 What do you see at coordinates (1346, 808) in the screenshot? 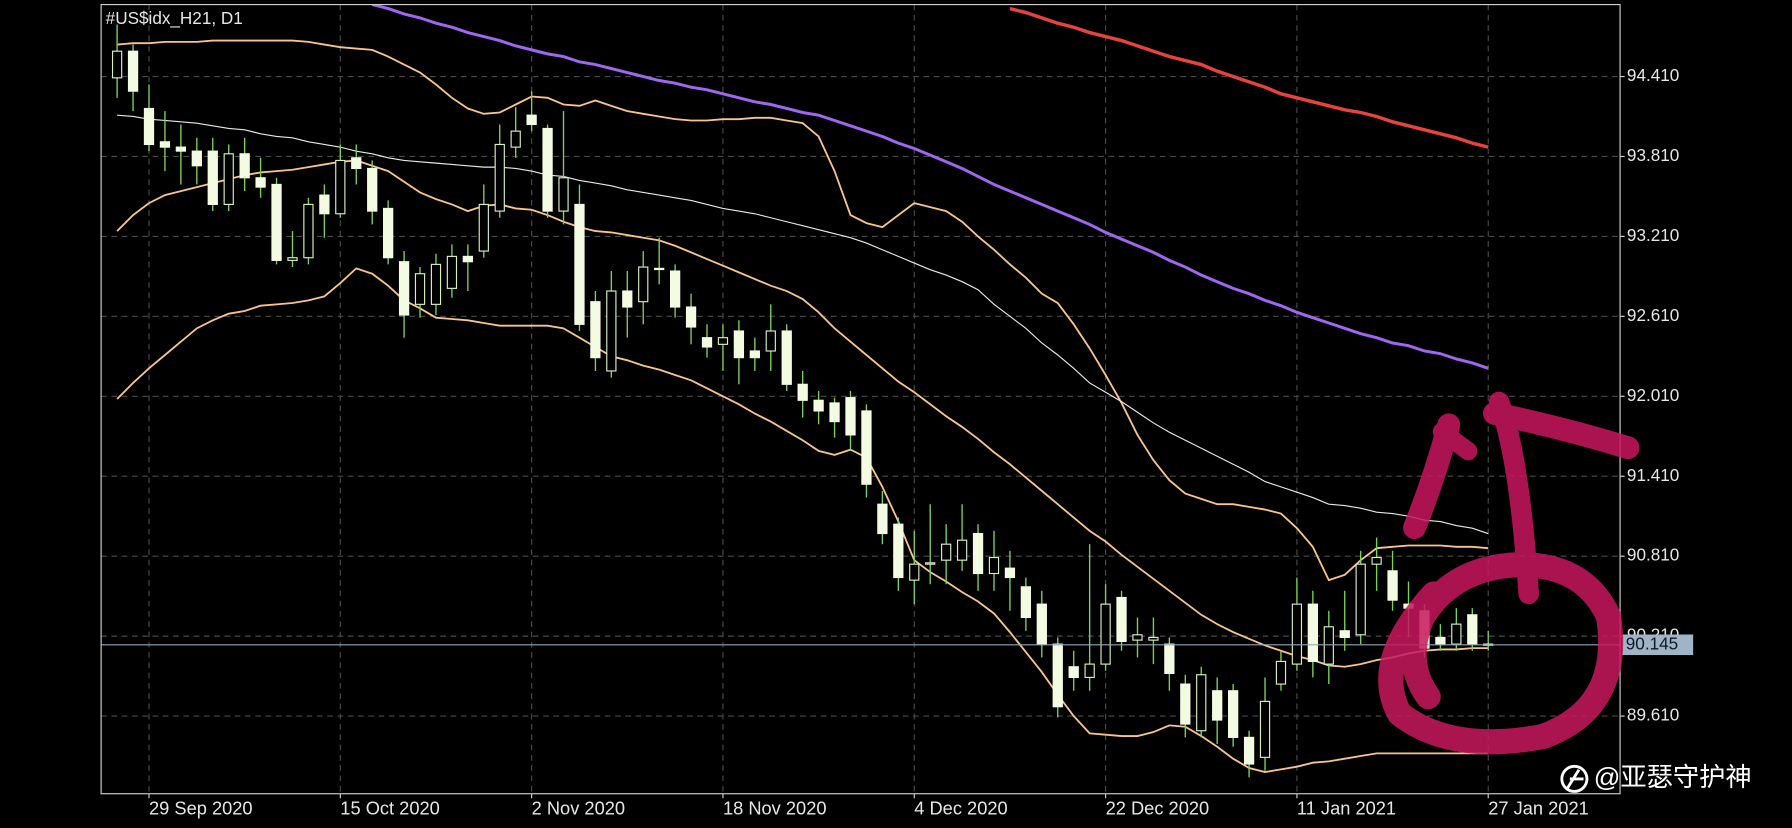
I see `x-tick-label: 11 Jan 2021` at bounding box center [1346, 808].